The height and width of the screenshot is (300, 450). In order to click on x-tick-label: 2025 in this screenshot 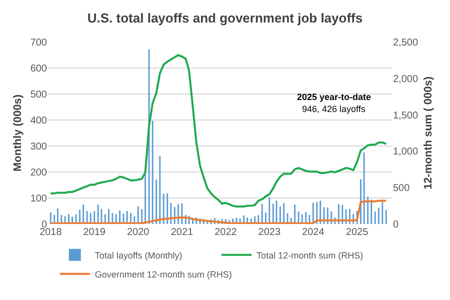, I will do `click(357, 232)`.